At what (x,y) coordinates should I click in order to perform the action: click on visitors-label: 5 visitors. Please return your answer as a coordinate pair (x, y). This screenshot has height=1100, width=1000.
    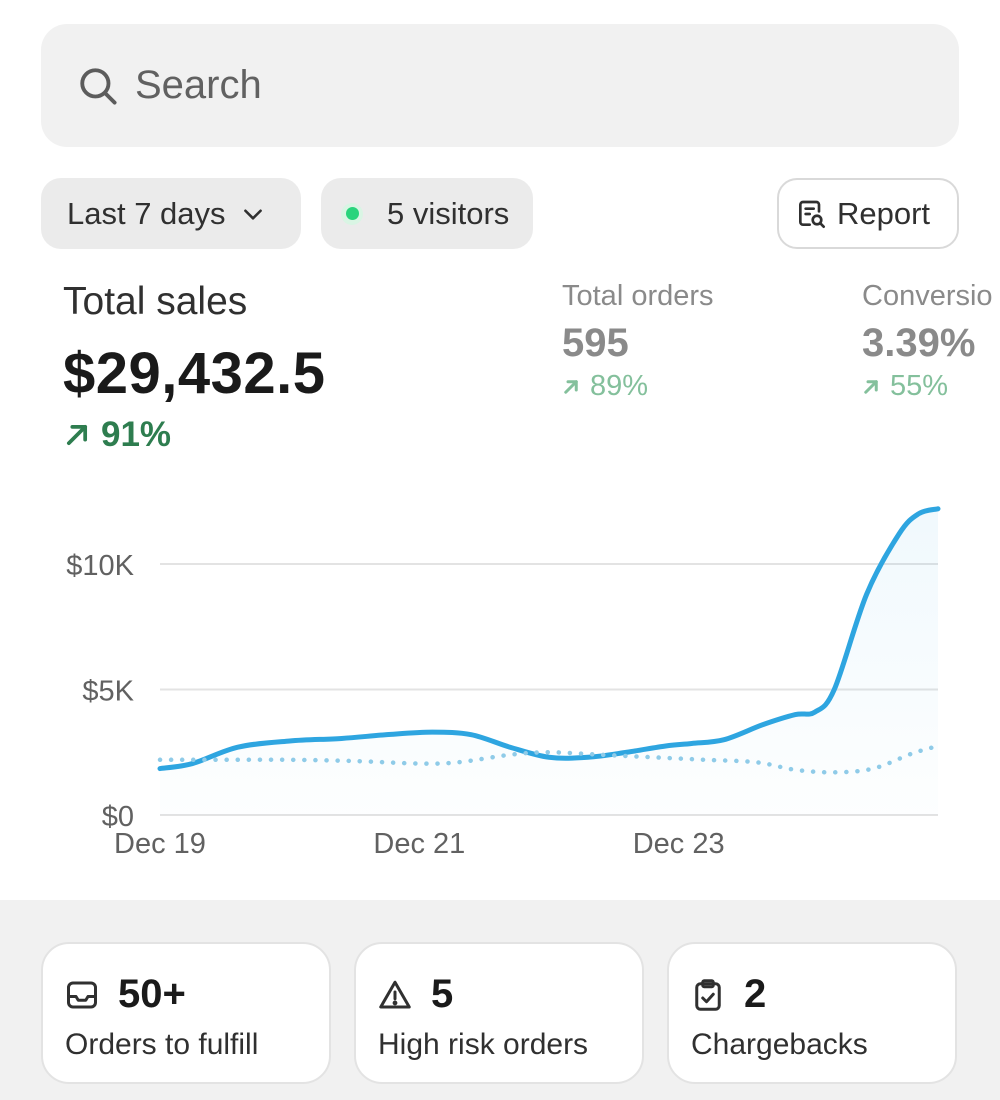
    Looking at the image, I should click on (448, 213).